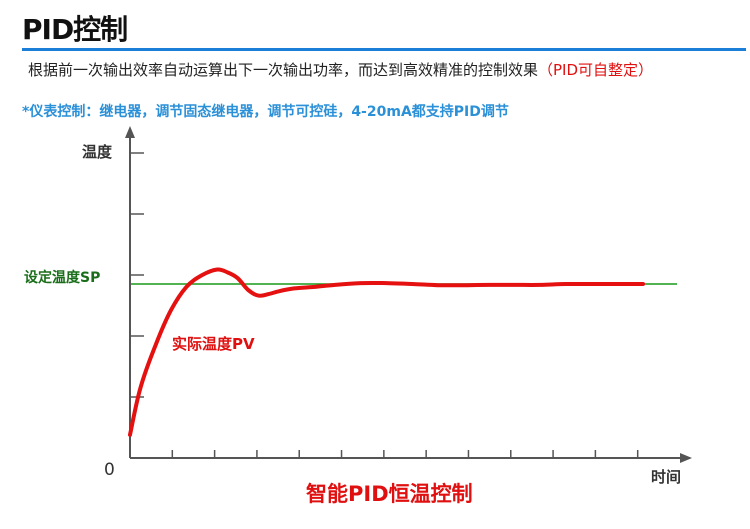 The width and height of the screenshot is (750, 529). I want to click on controller-note: *仪表控制：继电器，调节固态继电器，调节可控硅，4-20mA都支持PID调节, so click(265, 112).